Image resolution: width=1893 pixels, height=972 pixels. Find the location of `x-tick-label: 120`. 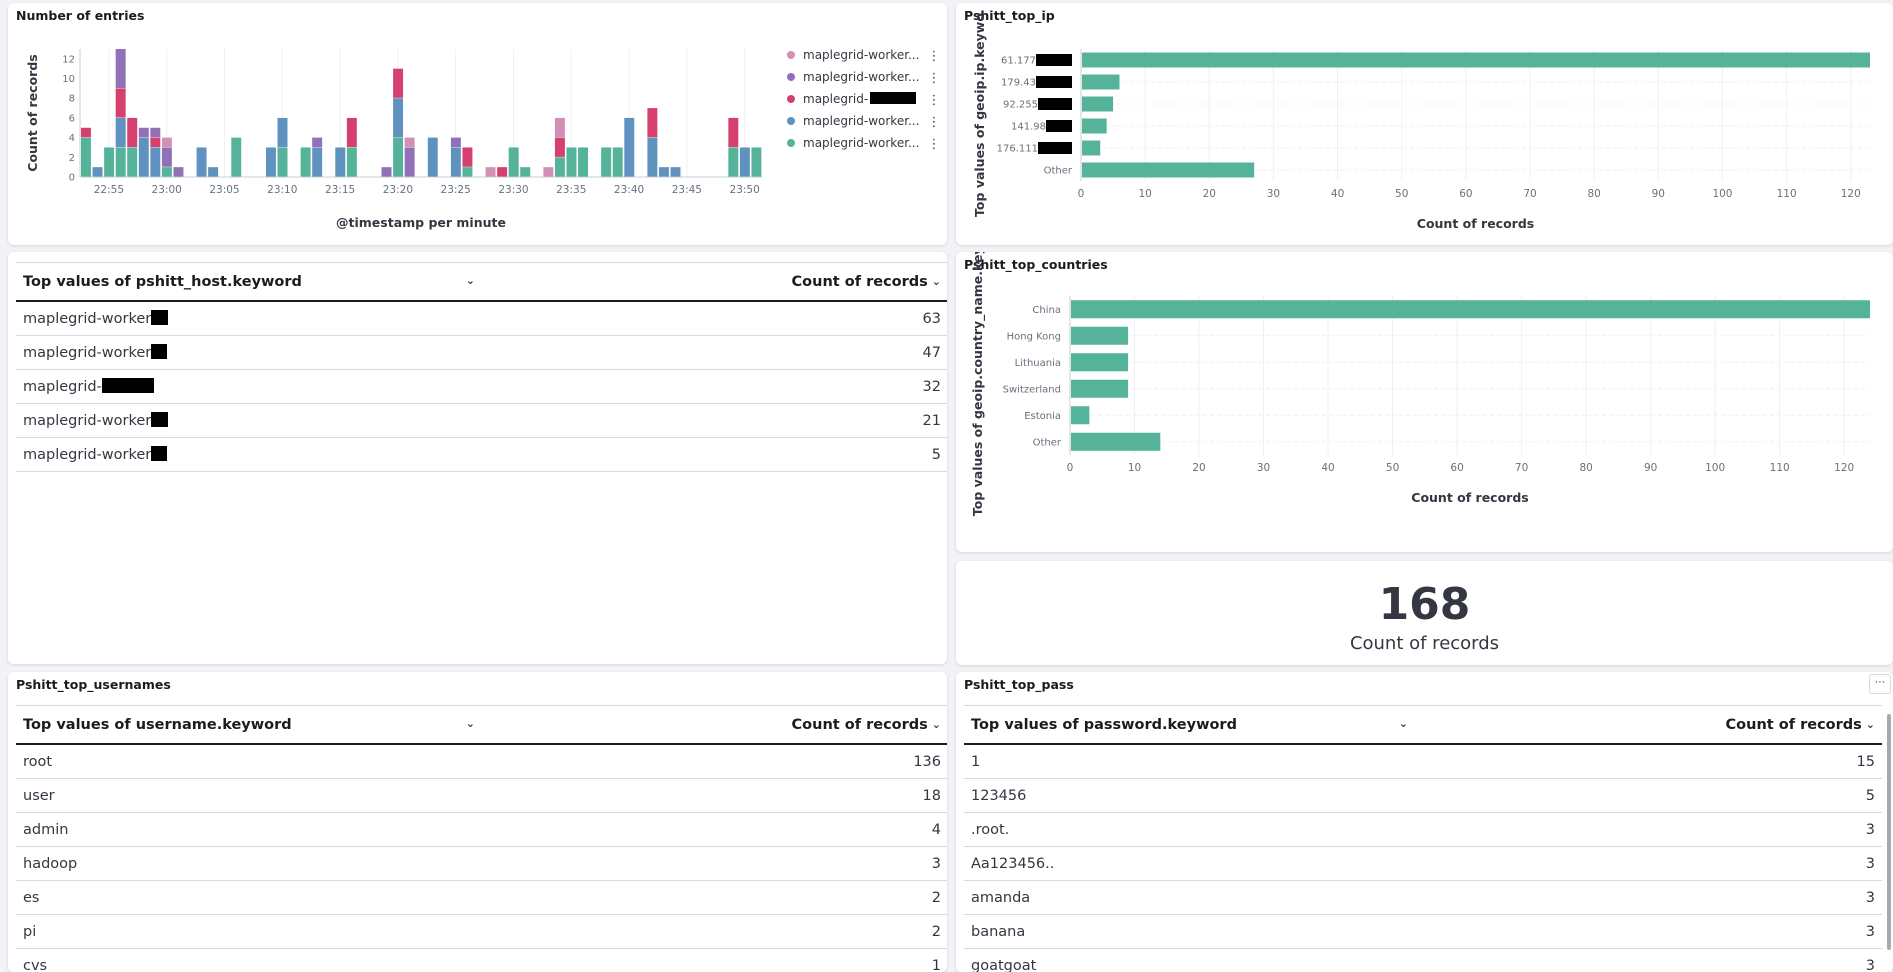

x-tick-label: 120 is located at coordinates (1844, 468).